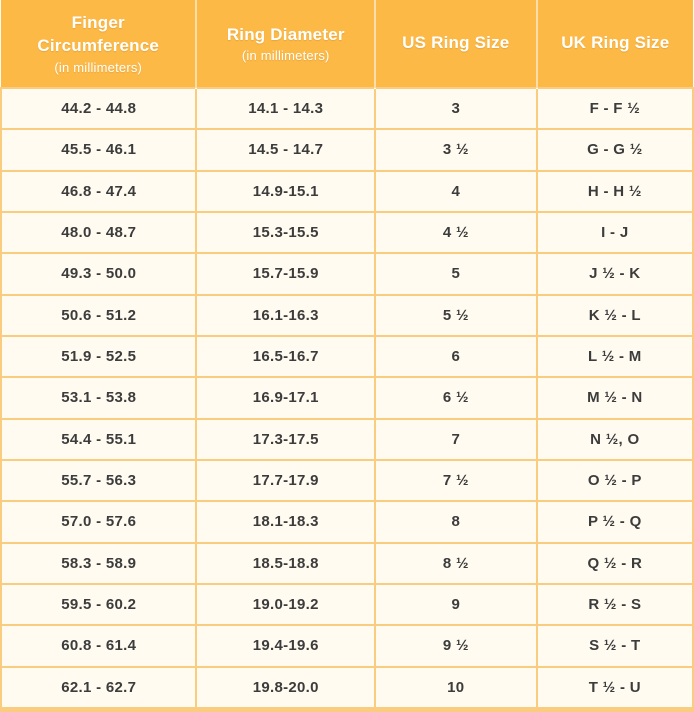 This screenshot has height=712, width=694. What do you see at coordinates (614, 439) in the screenshot?
I see `uk-ring-size-cell: N ½, O` at bounding box center [614, 439].